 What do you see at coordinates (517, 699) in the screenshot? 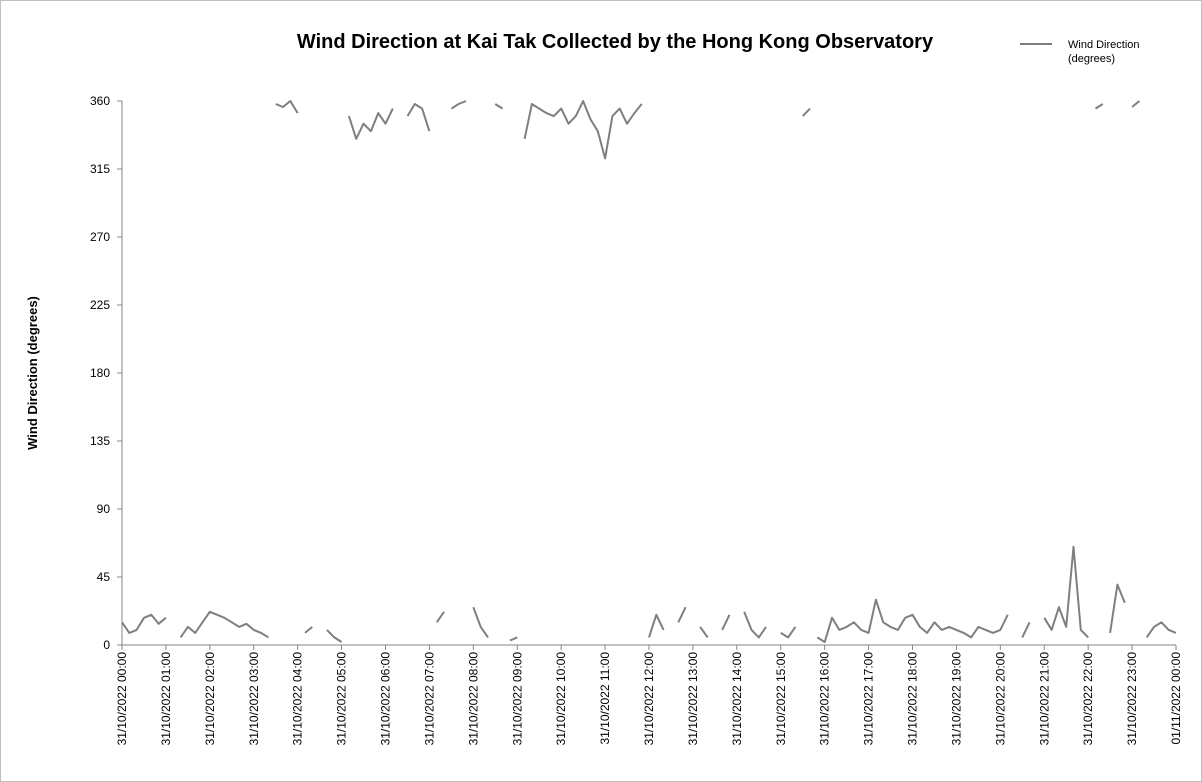
I see `x-tick-label: 31/10/2022 09:00` at bounding box center [517, 699].